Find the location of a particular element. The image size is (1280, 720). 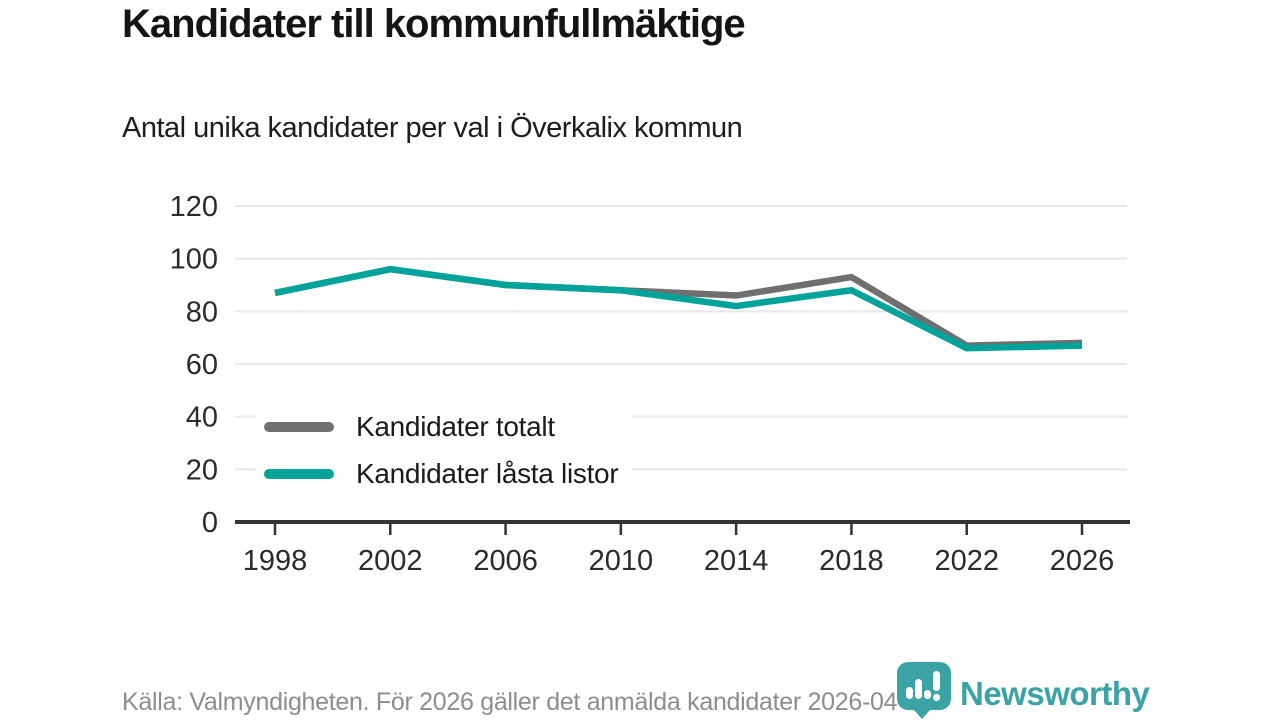

y-axis-tick-label: 100 is located at coordinates (194, 260).